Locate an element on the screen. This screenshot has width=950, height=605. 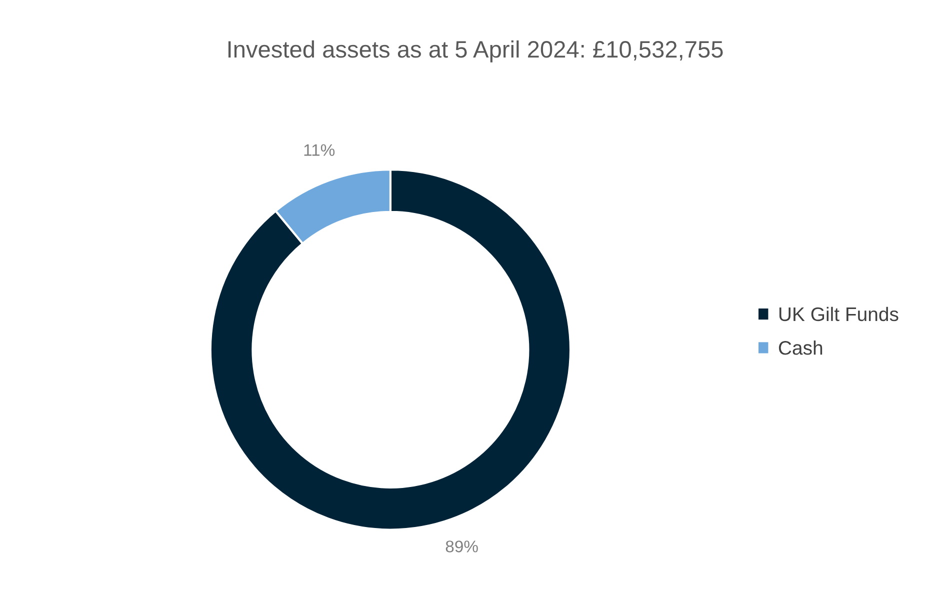
legend-label: UK Gilt Funds is located at coordinates (838, 314).